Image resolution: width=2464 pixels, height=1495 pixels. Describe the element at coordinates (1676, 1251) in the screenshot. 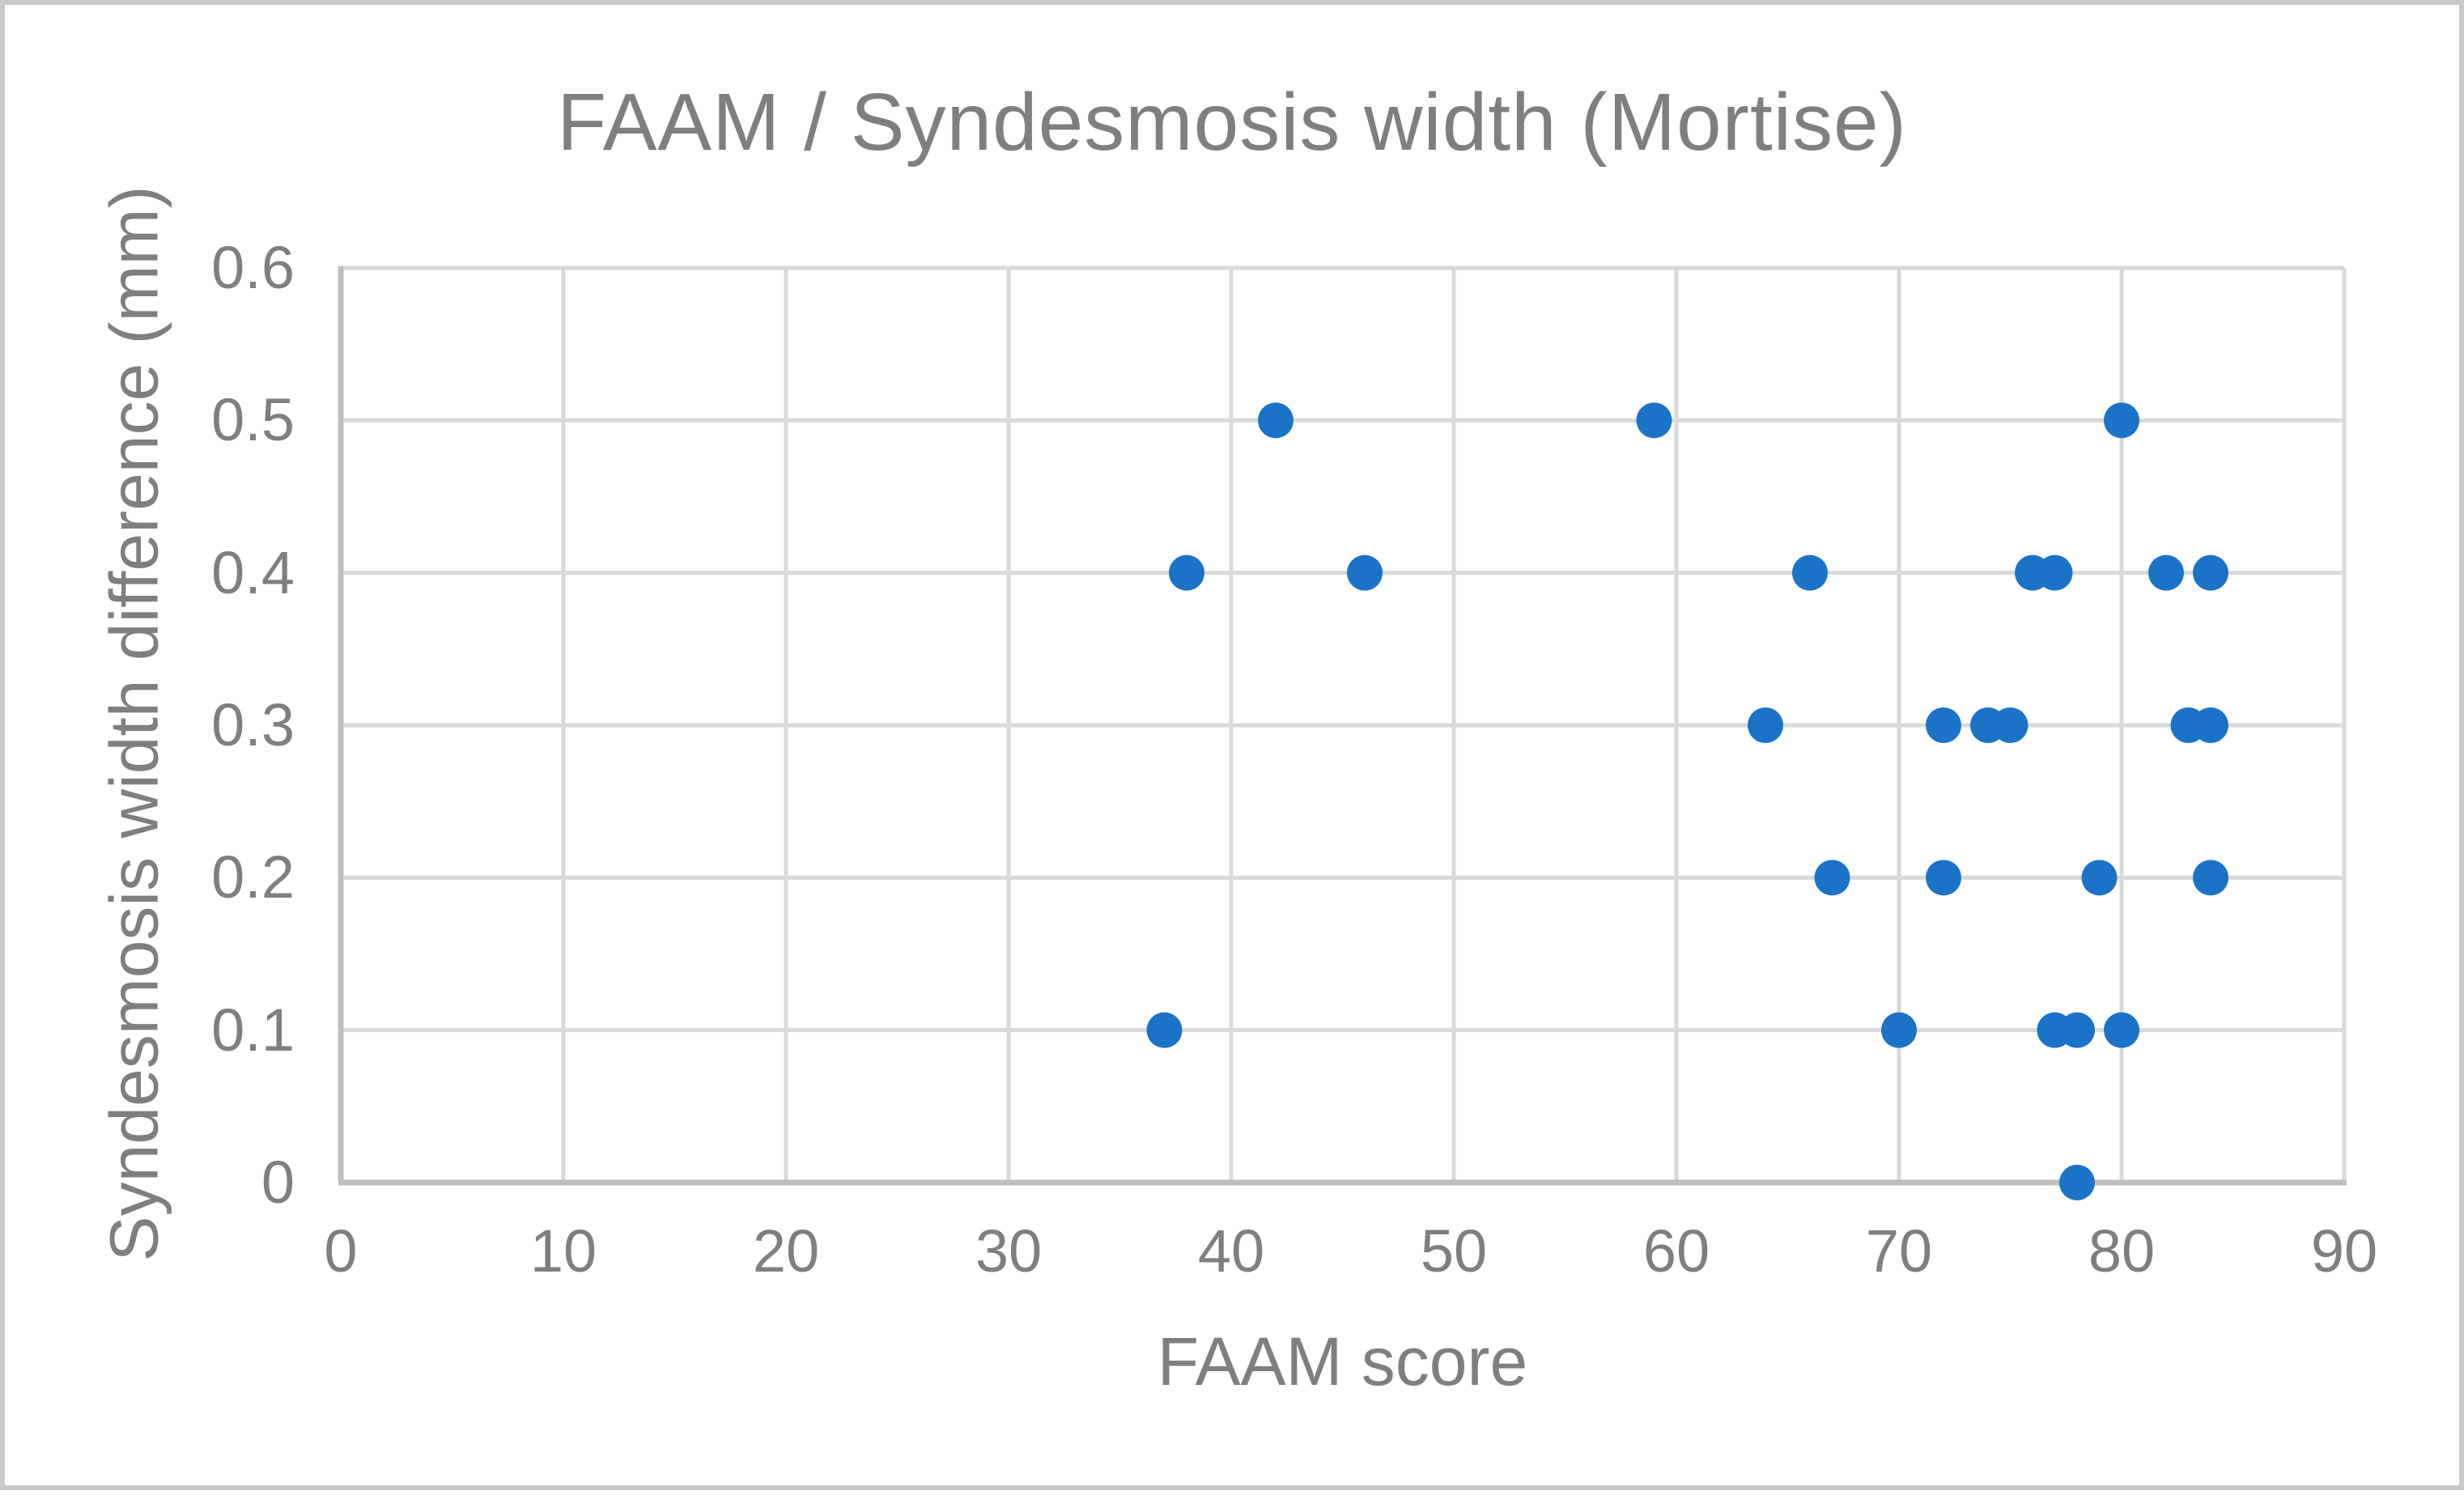

I see `x-tick-label: 60` at that location.